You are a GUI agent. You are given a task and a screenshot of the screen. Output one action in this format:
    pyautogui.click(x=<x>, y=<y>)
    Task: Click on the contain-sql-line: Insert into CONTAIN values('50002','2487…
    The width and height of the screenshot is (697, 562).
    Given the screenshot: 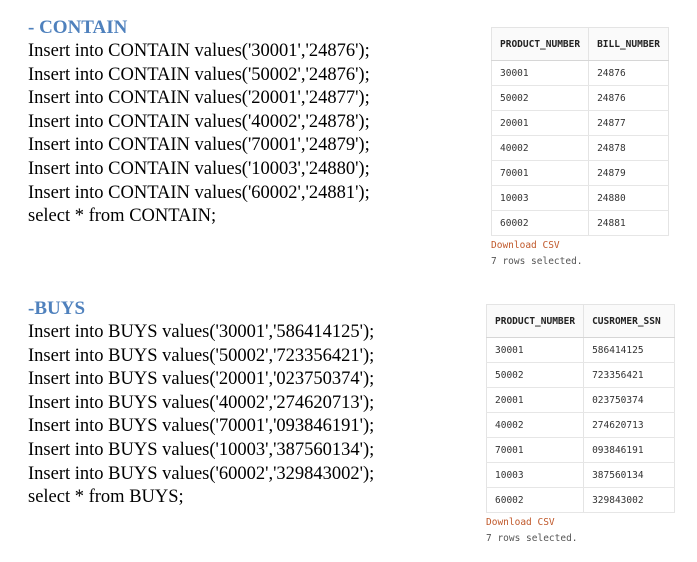 What is the action you would take?
    pyautogui.click(x=199, y=74)
    